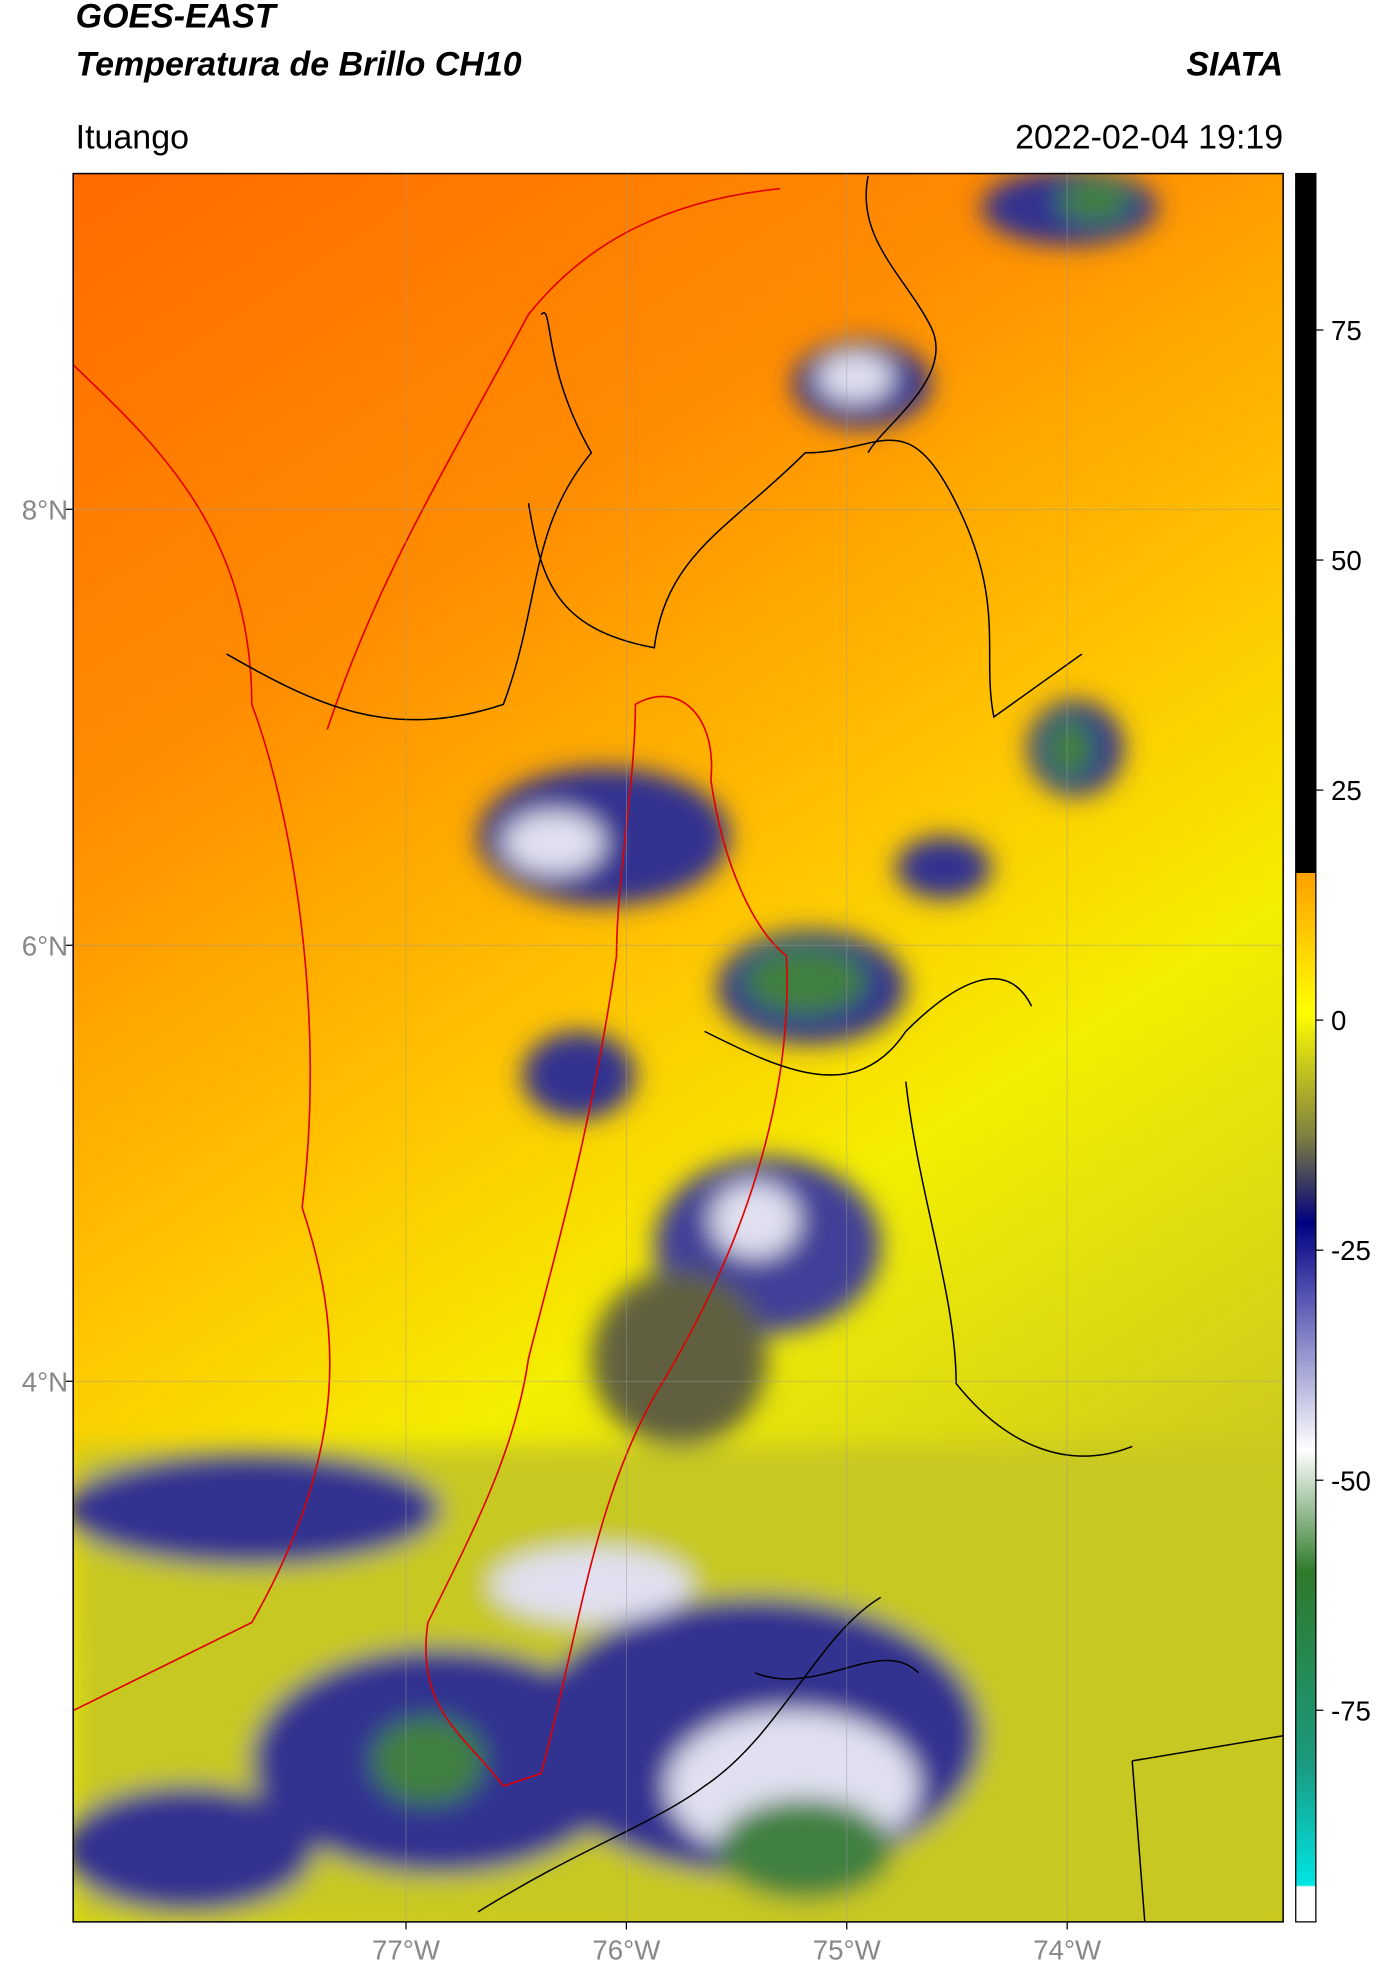 This screenshot has height=1981, width=1384. What do you see at coordinates (1067, 1950) in the screenshot?
I see `x-tick-label: 74°W` at bounding box center [1067, 1950].